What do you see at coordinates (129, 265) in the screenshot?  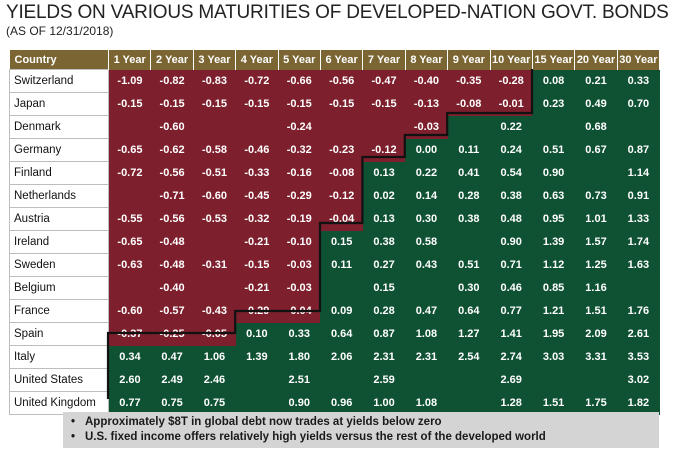 I see `yield-cell: -0.63` at bounding box center [129, 265].